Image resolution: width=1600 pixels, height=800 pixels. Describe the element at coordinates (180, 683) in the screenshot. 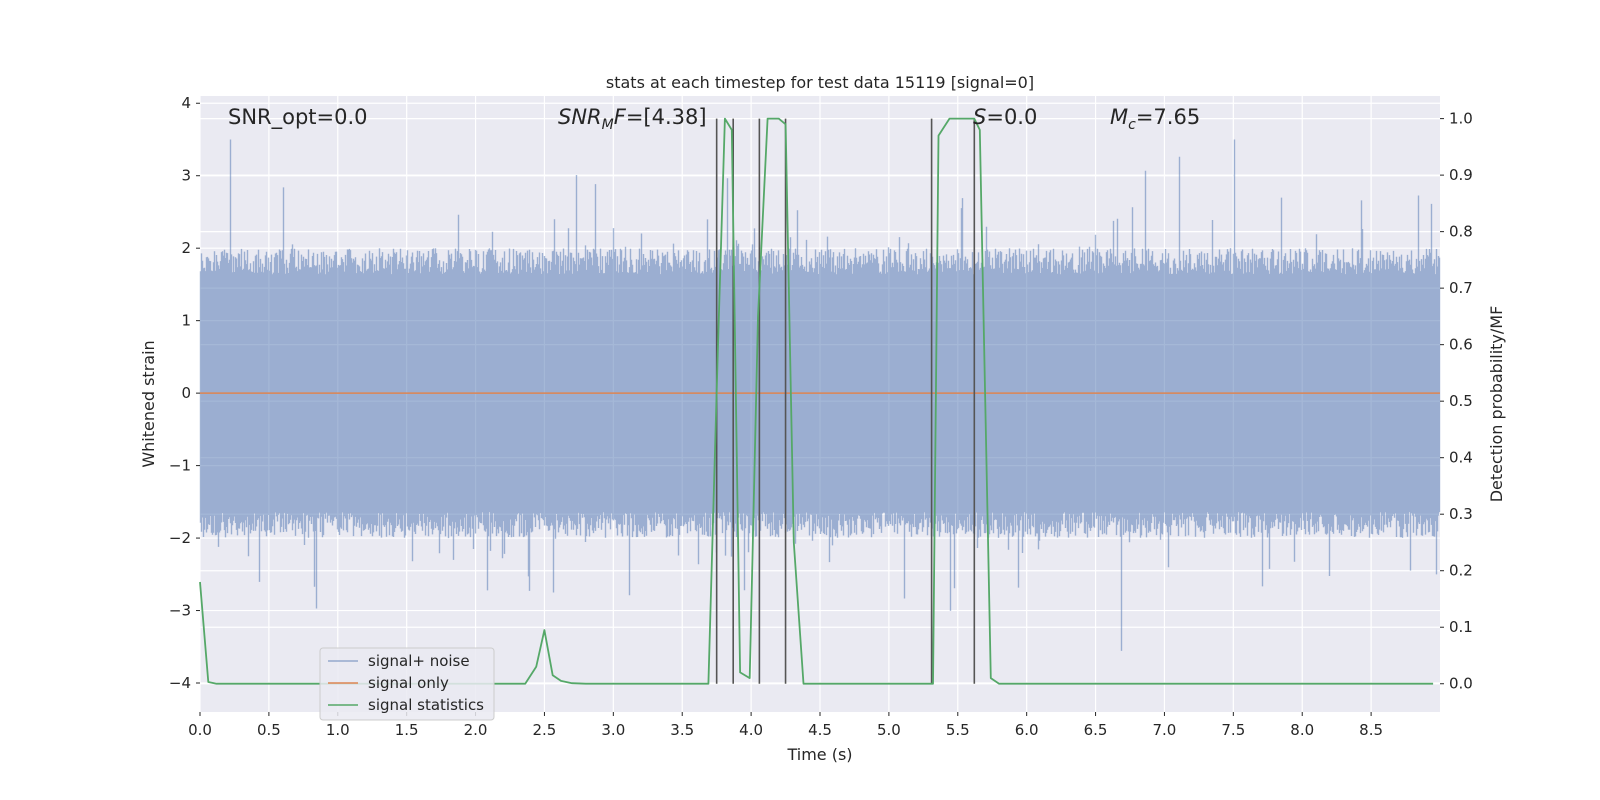

I see `y-tick-label-8: −4` at that location.